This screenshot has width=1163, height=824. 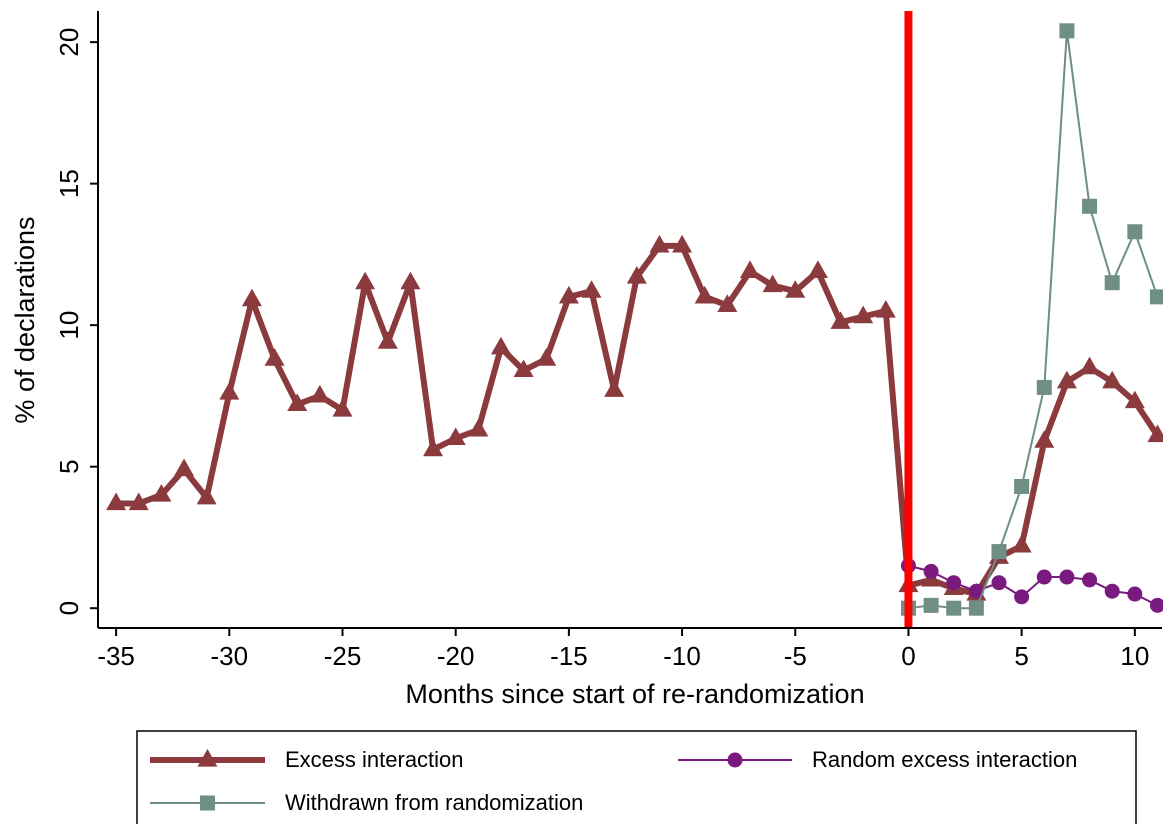 I want to click on legend-marker-excess, so click(x=207, y=758).